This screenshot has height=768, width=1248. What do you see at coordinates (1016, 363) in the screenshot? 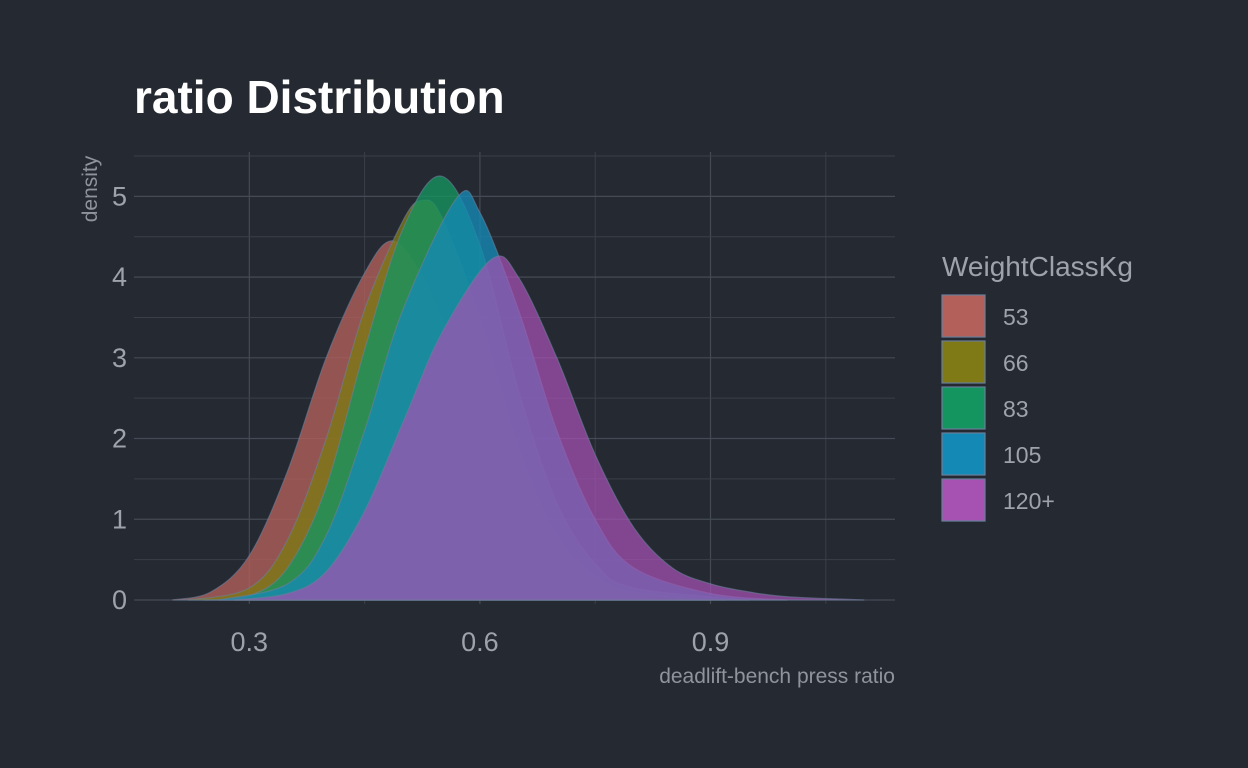
I see `legend-label: 66` at bounding box center [1016, 363].